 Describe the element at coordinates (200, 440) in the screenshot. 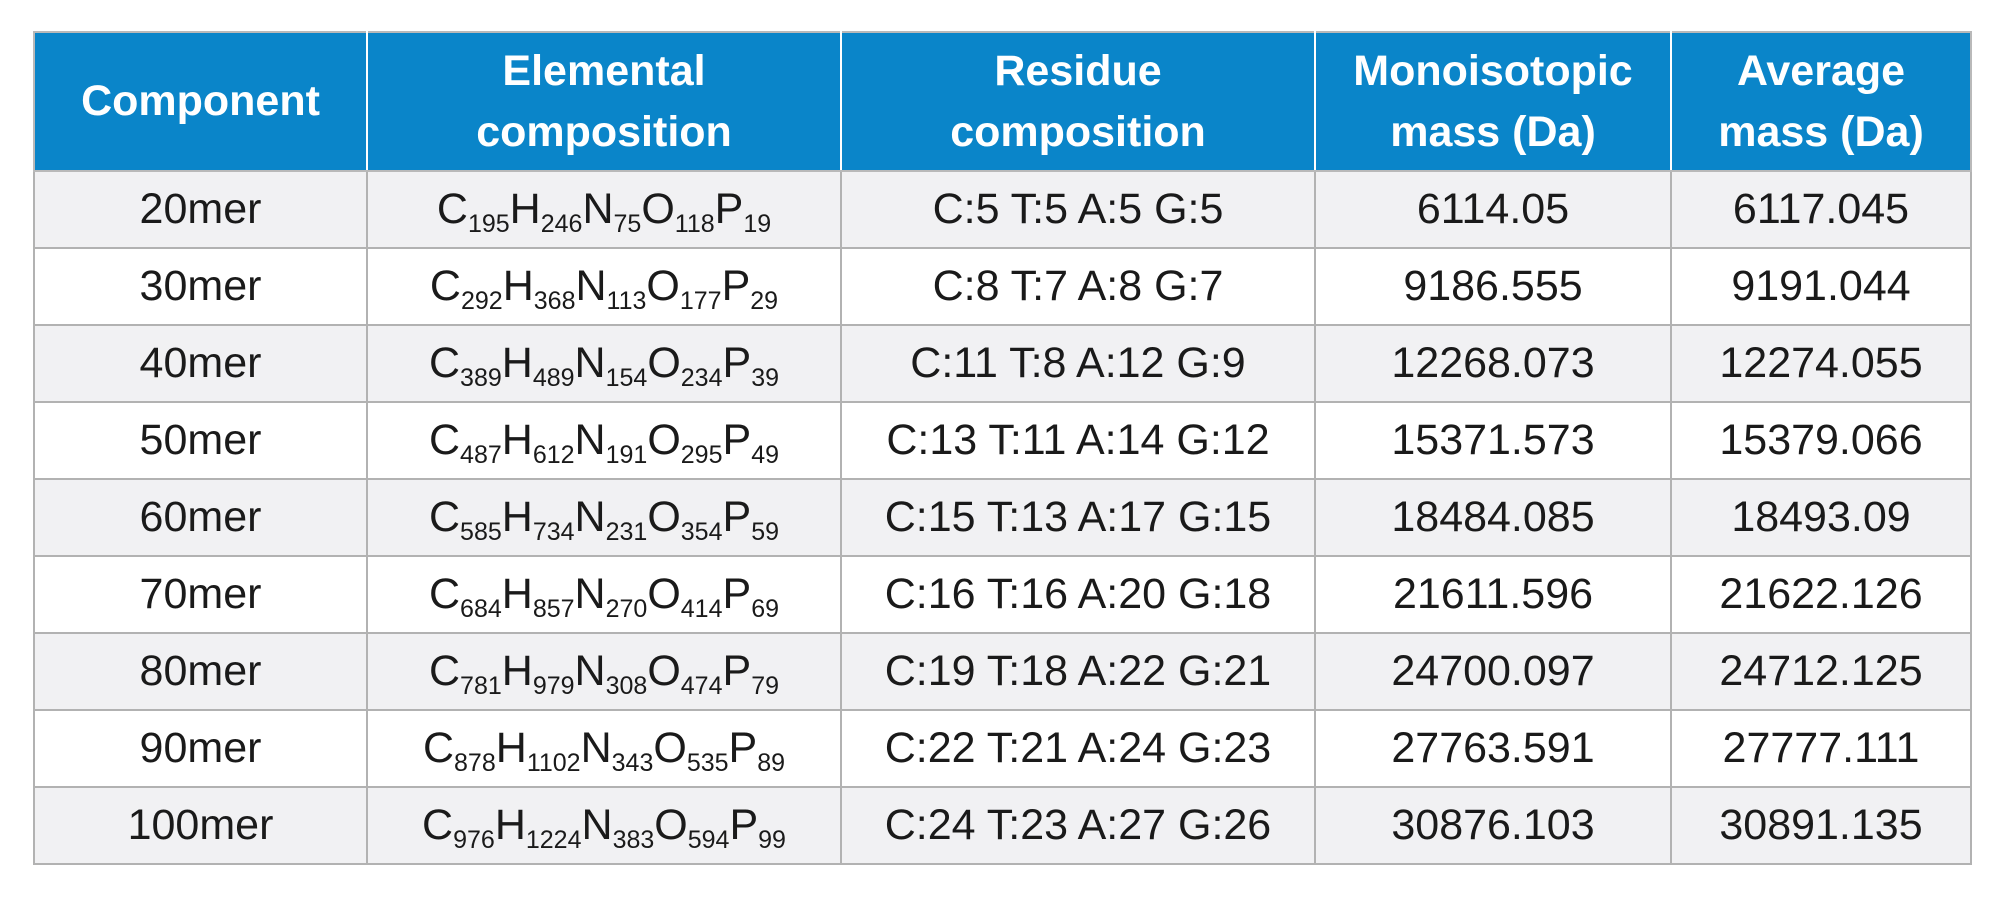

I see `component-cell: 50mer` at that location.